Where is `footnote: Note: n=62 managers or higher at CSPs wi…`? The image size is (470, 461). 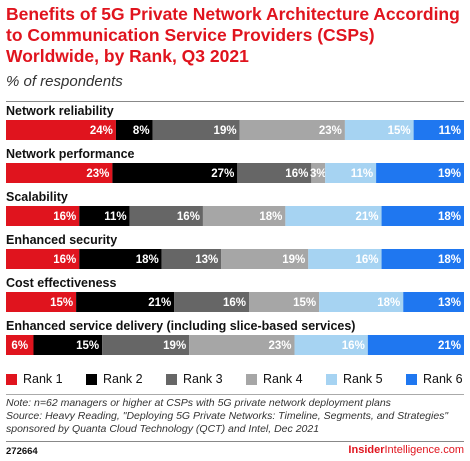
footnote: Note: n=62 managers or higher at CSPs wi… is located at coordinates (236, 416).